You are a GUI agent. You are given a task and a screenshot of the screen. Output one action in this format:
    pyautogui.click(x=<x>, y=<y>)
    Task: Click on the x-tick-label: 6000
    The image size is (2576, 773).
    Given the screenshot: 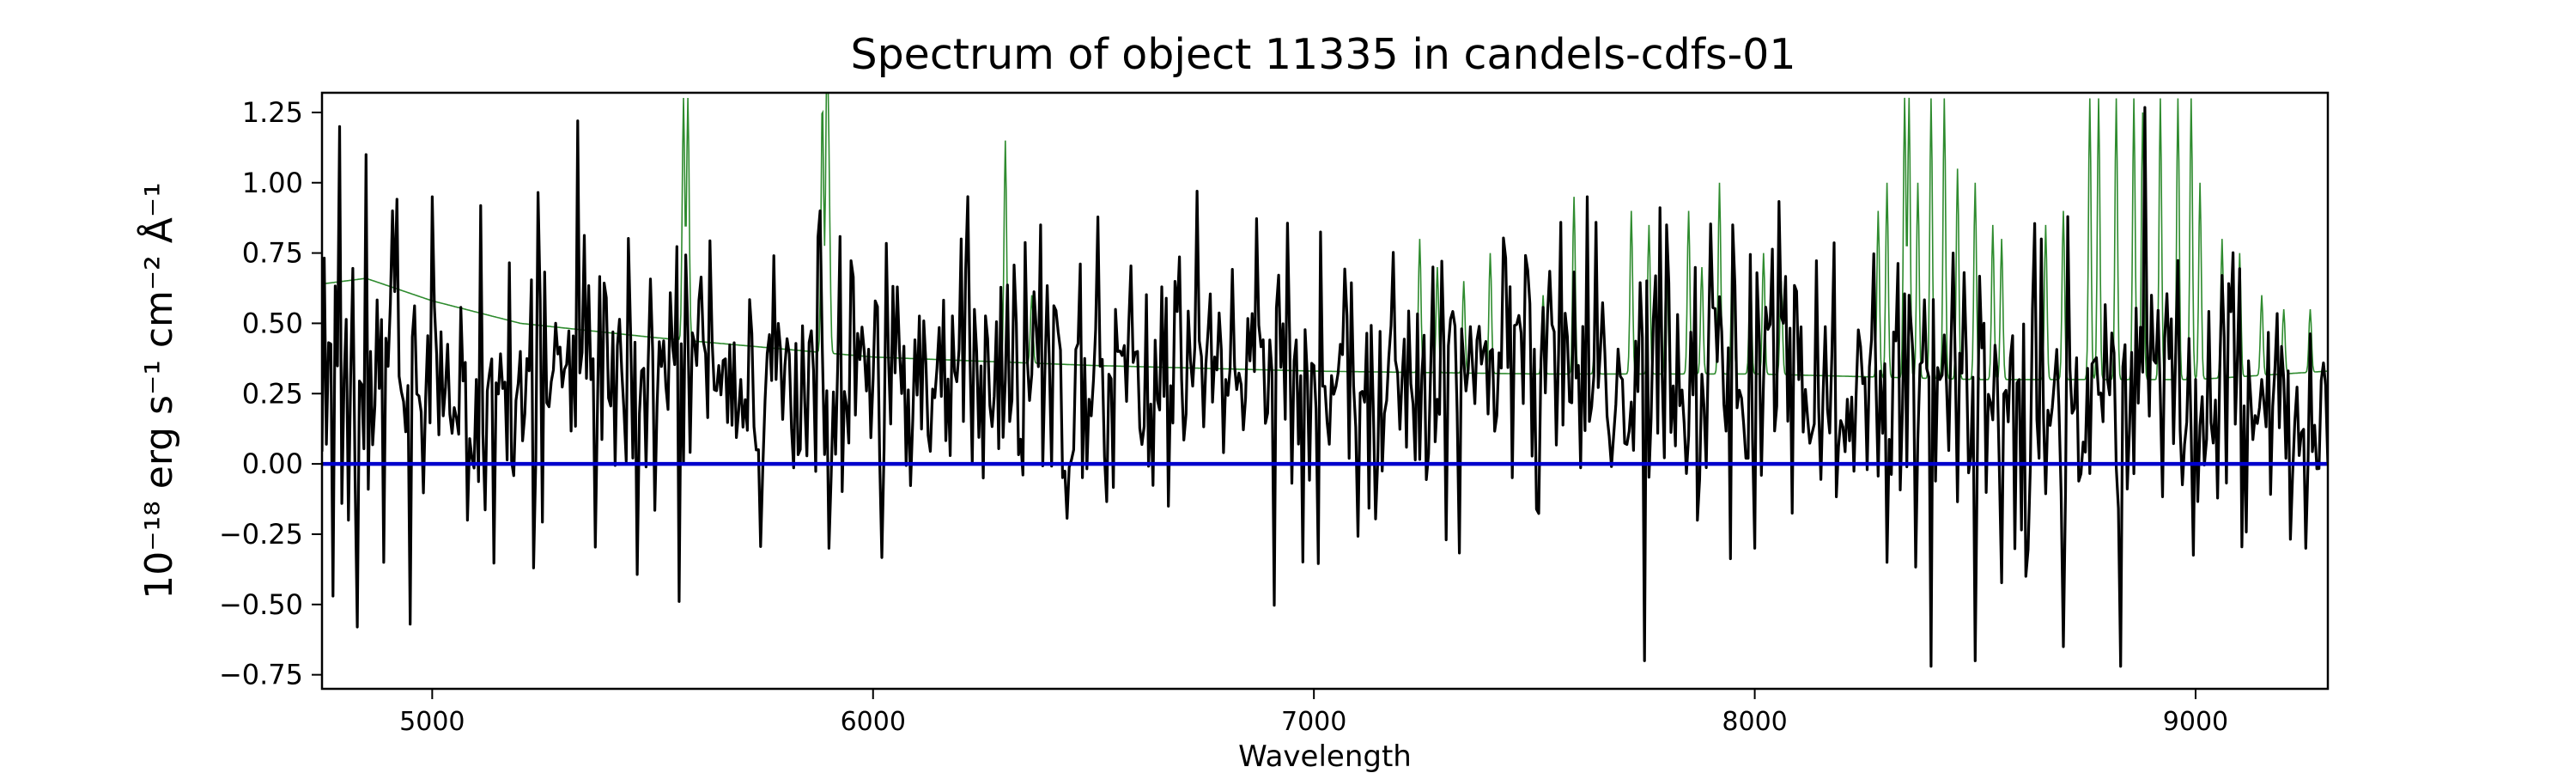 What is the action you would take?
    pyautogui.click(x=874, y=722)
    